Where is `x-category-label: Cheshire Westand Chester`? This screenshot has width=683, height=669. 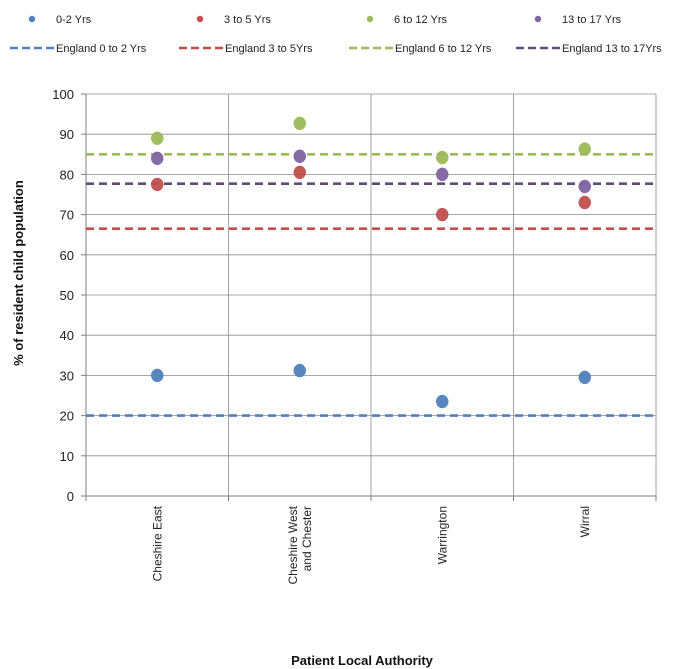 x-category-label: Cheshire Westand Chester is located at coordinates (300, 544).